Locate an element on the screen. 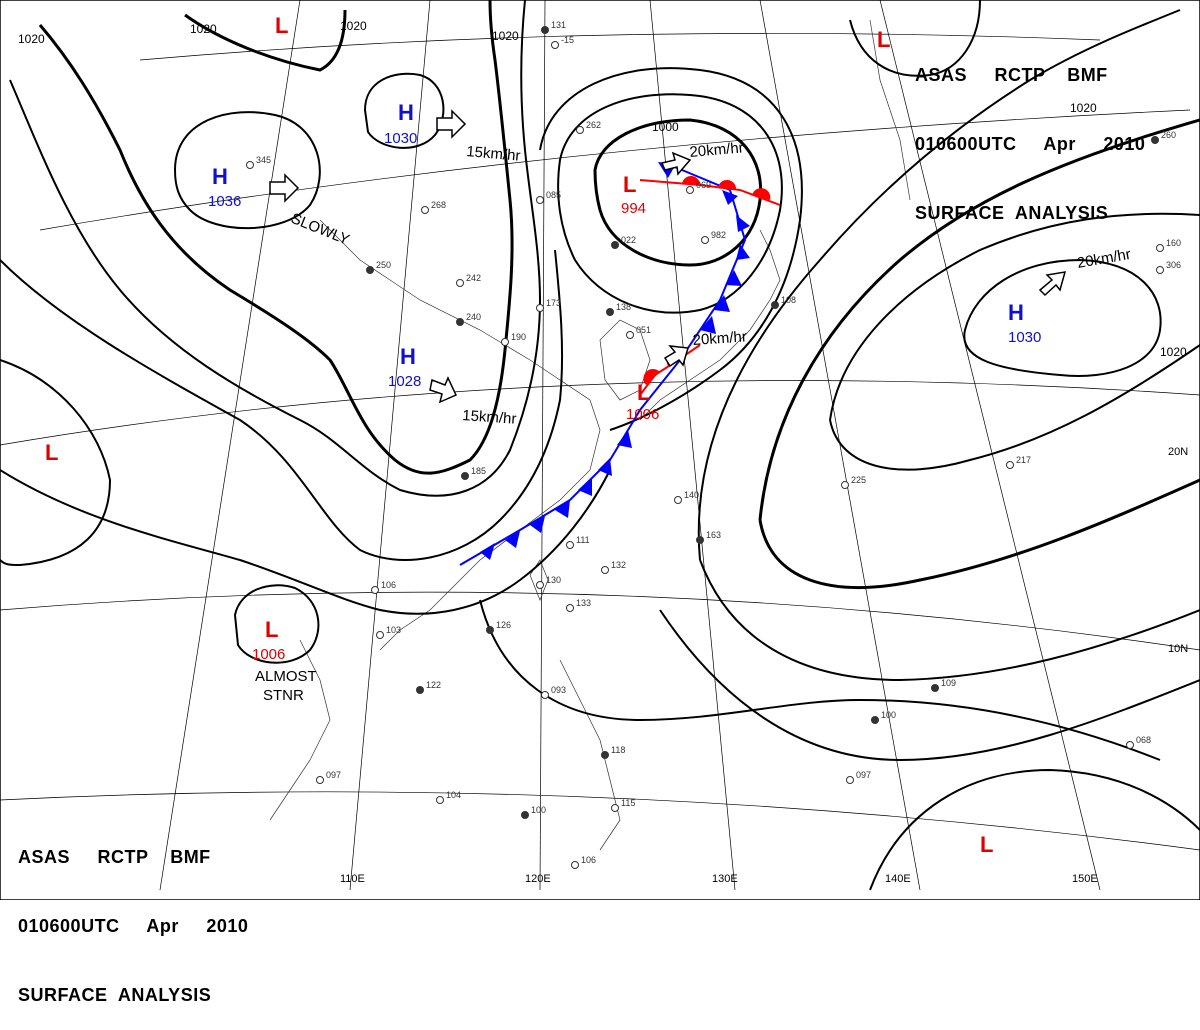  cold-front-line is located at coordinates (603, 365).